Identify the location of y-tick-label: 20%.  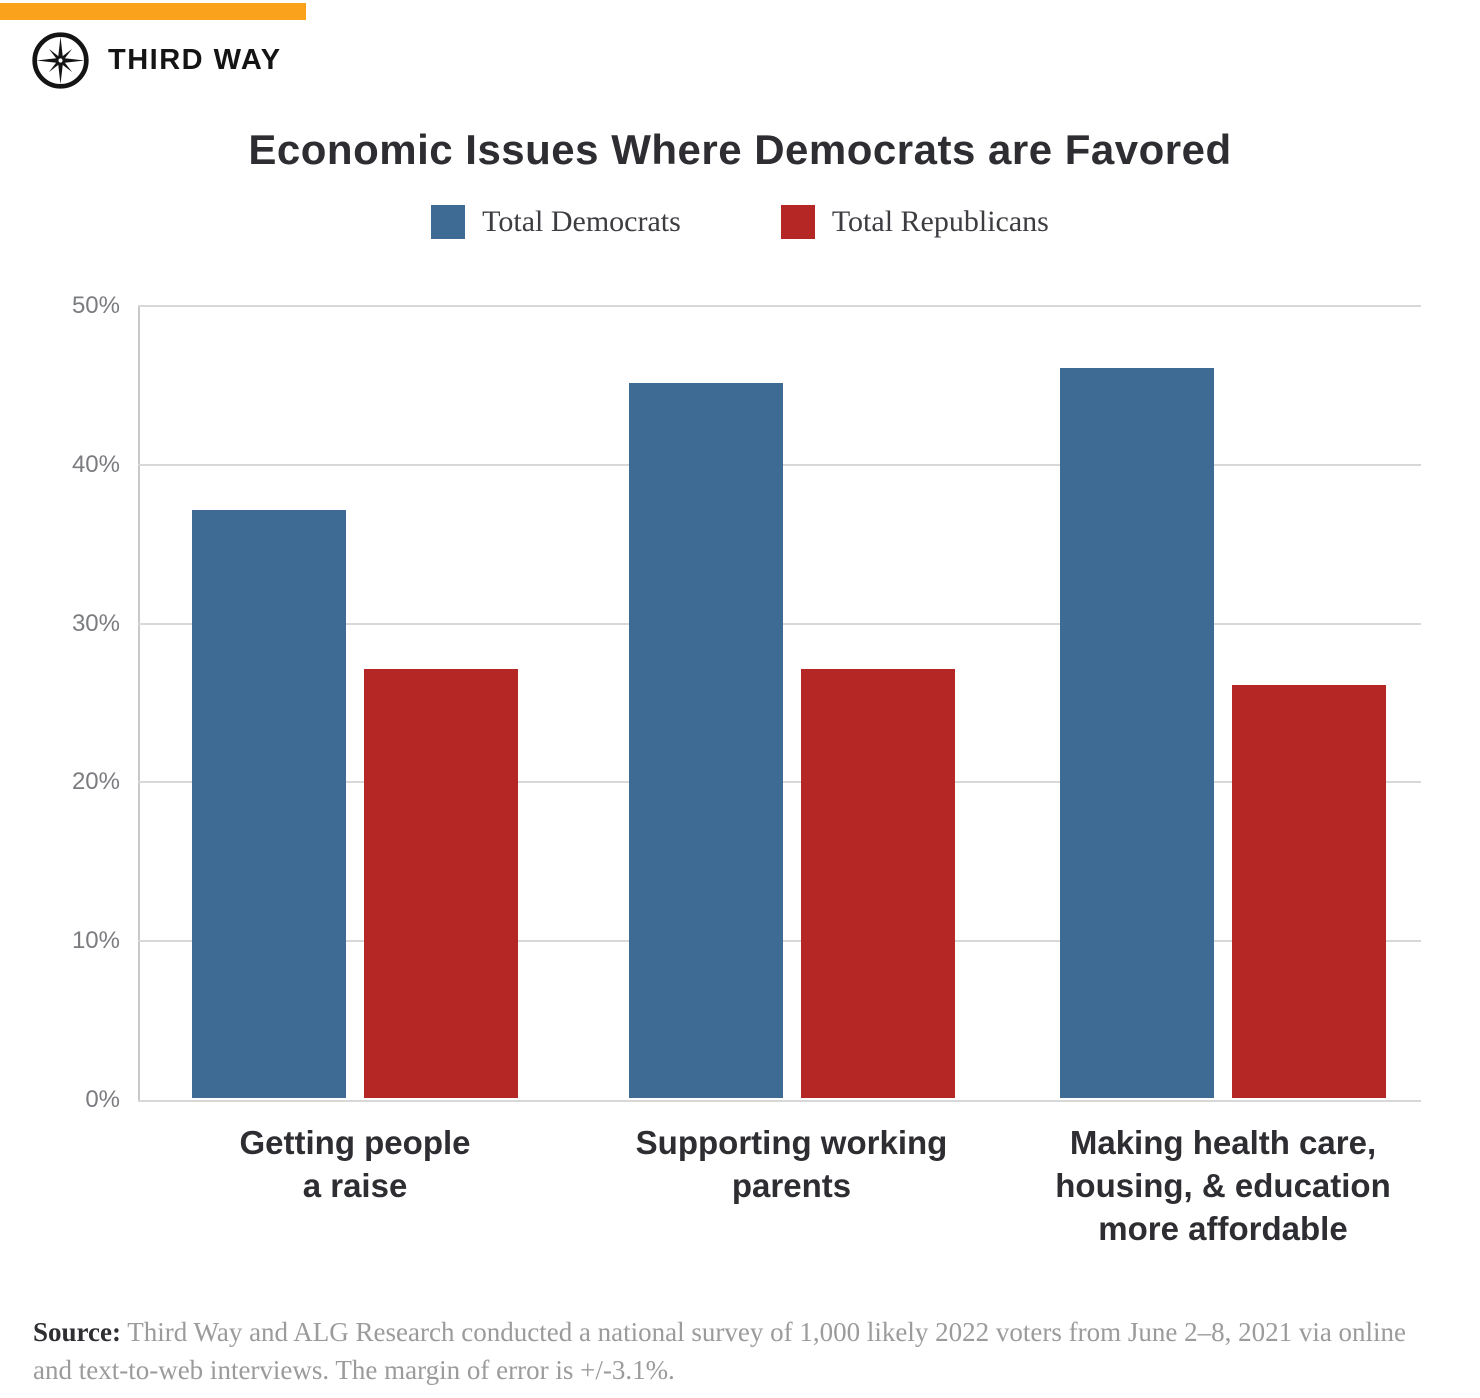
(95, 781).